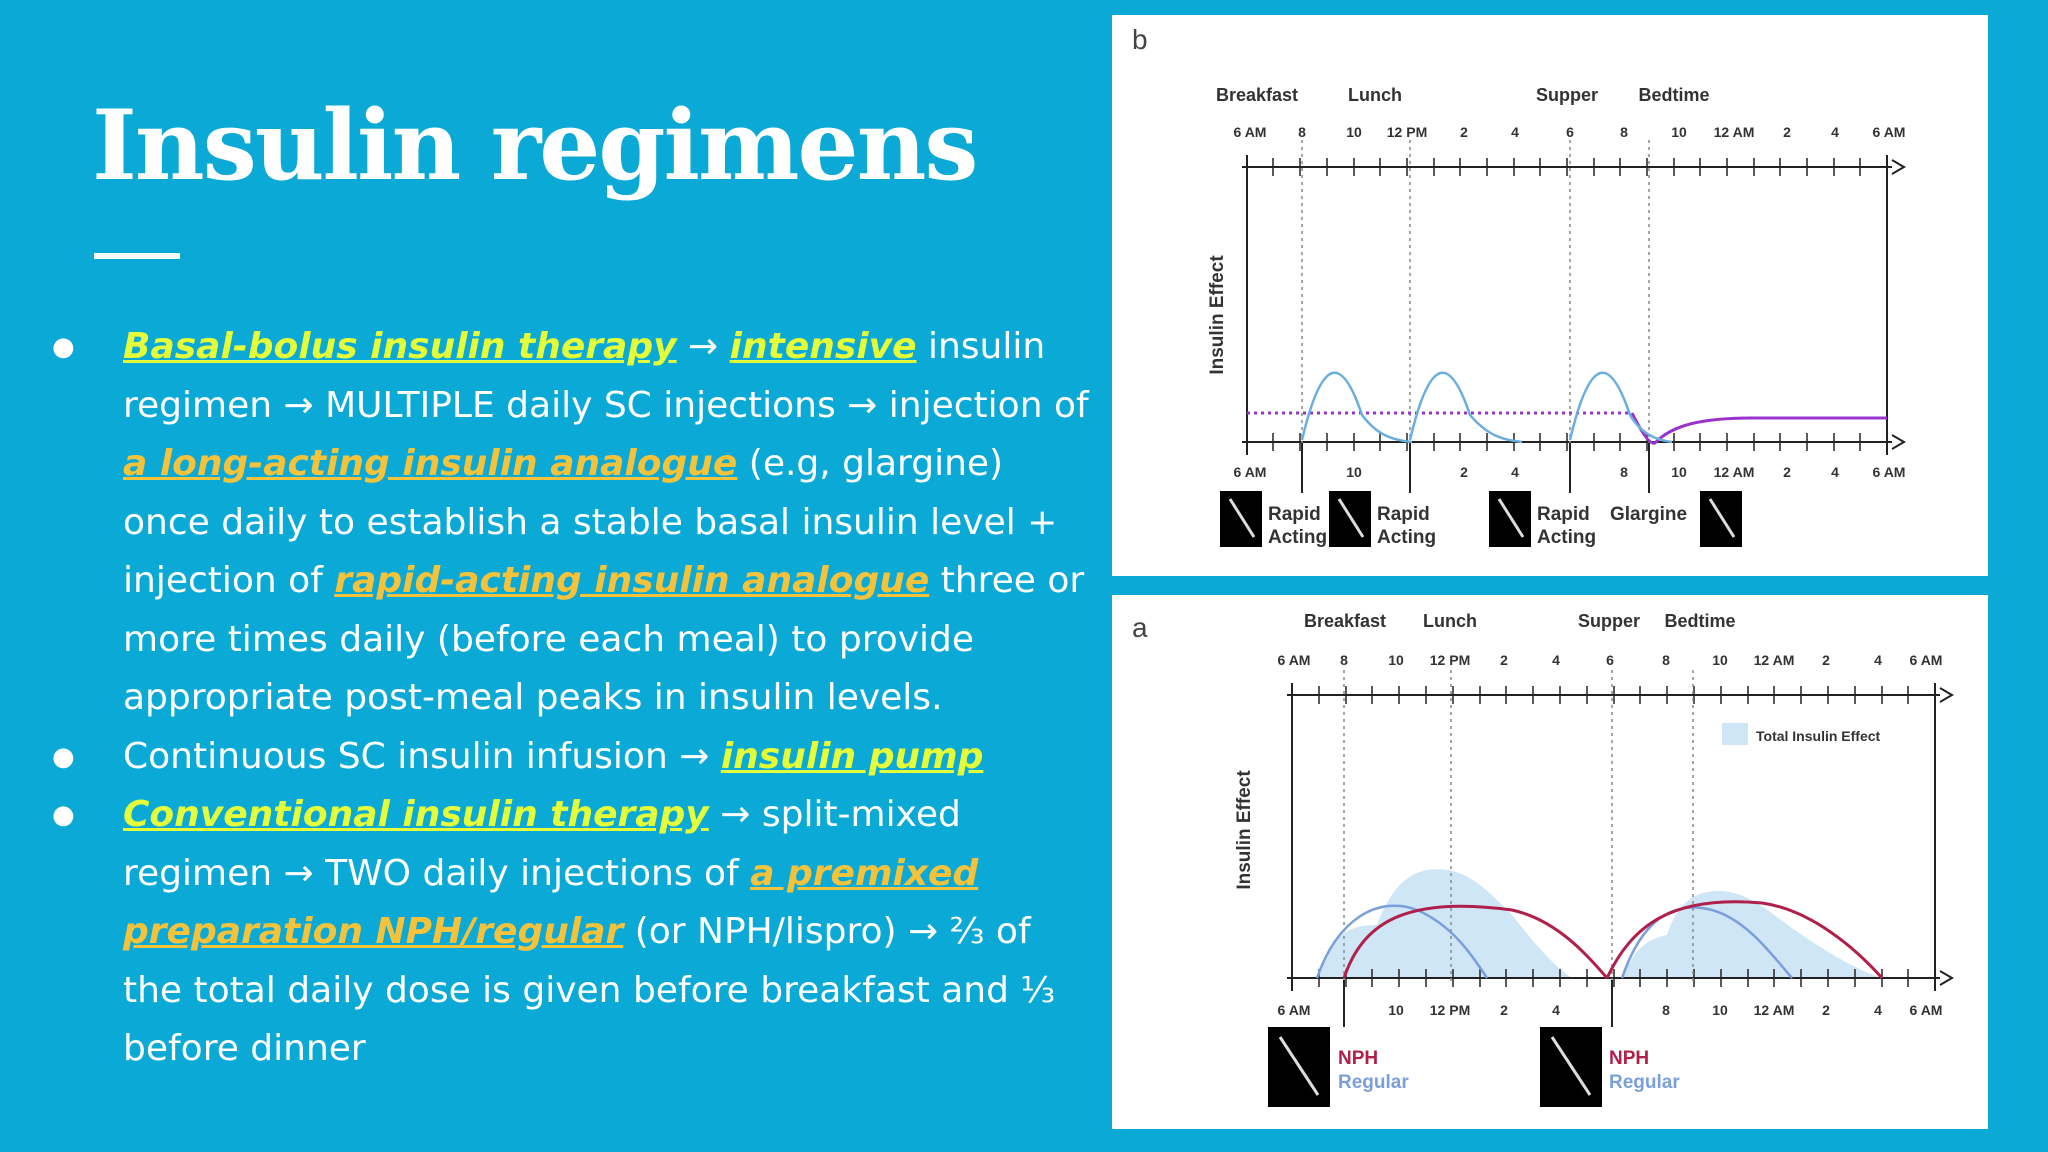 The width and height of the screenshot is (2048, 1152). What do you see at coordinates (430, 463) in the screenshot?
I see `link-long-acting: a long-acting insulin analogue` at bounding box center [430, 463].